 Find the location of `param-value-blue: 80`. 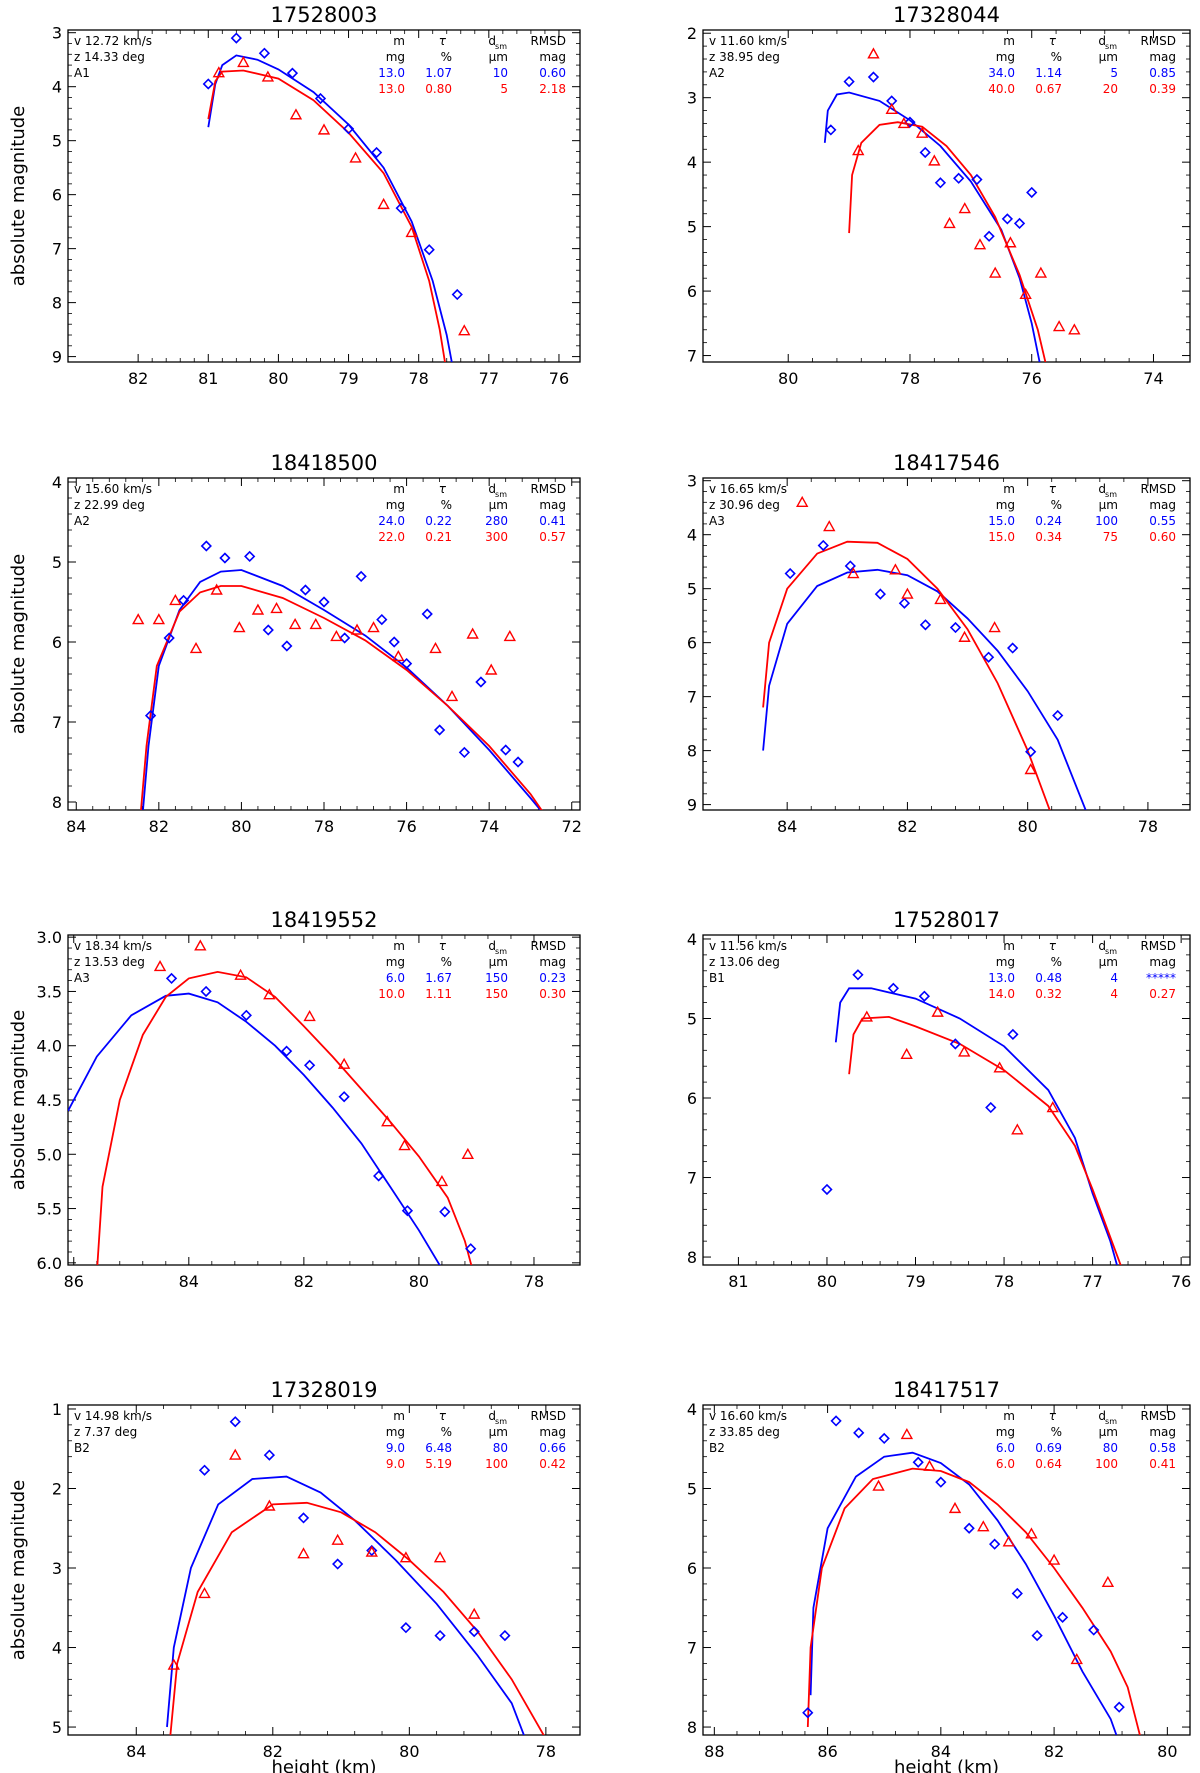

param-value-blue: 80 is located at coordinates (1110, 1448).